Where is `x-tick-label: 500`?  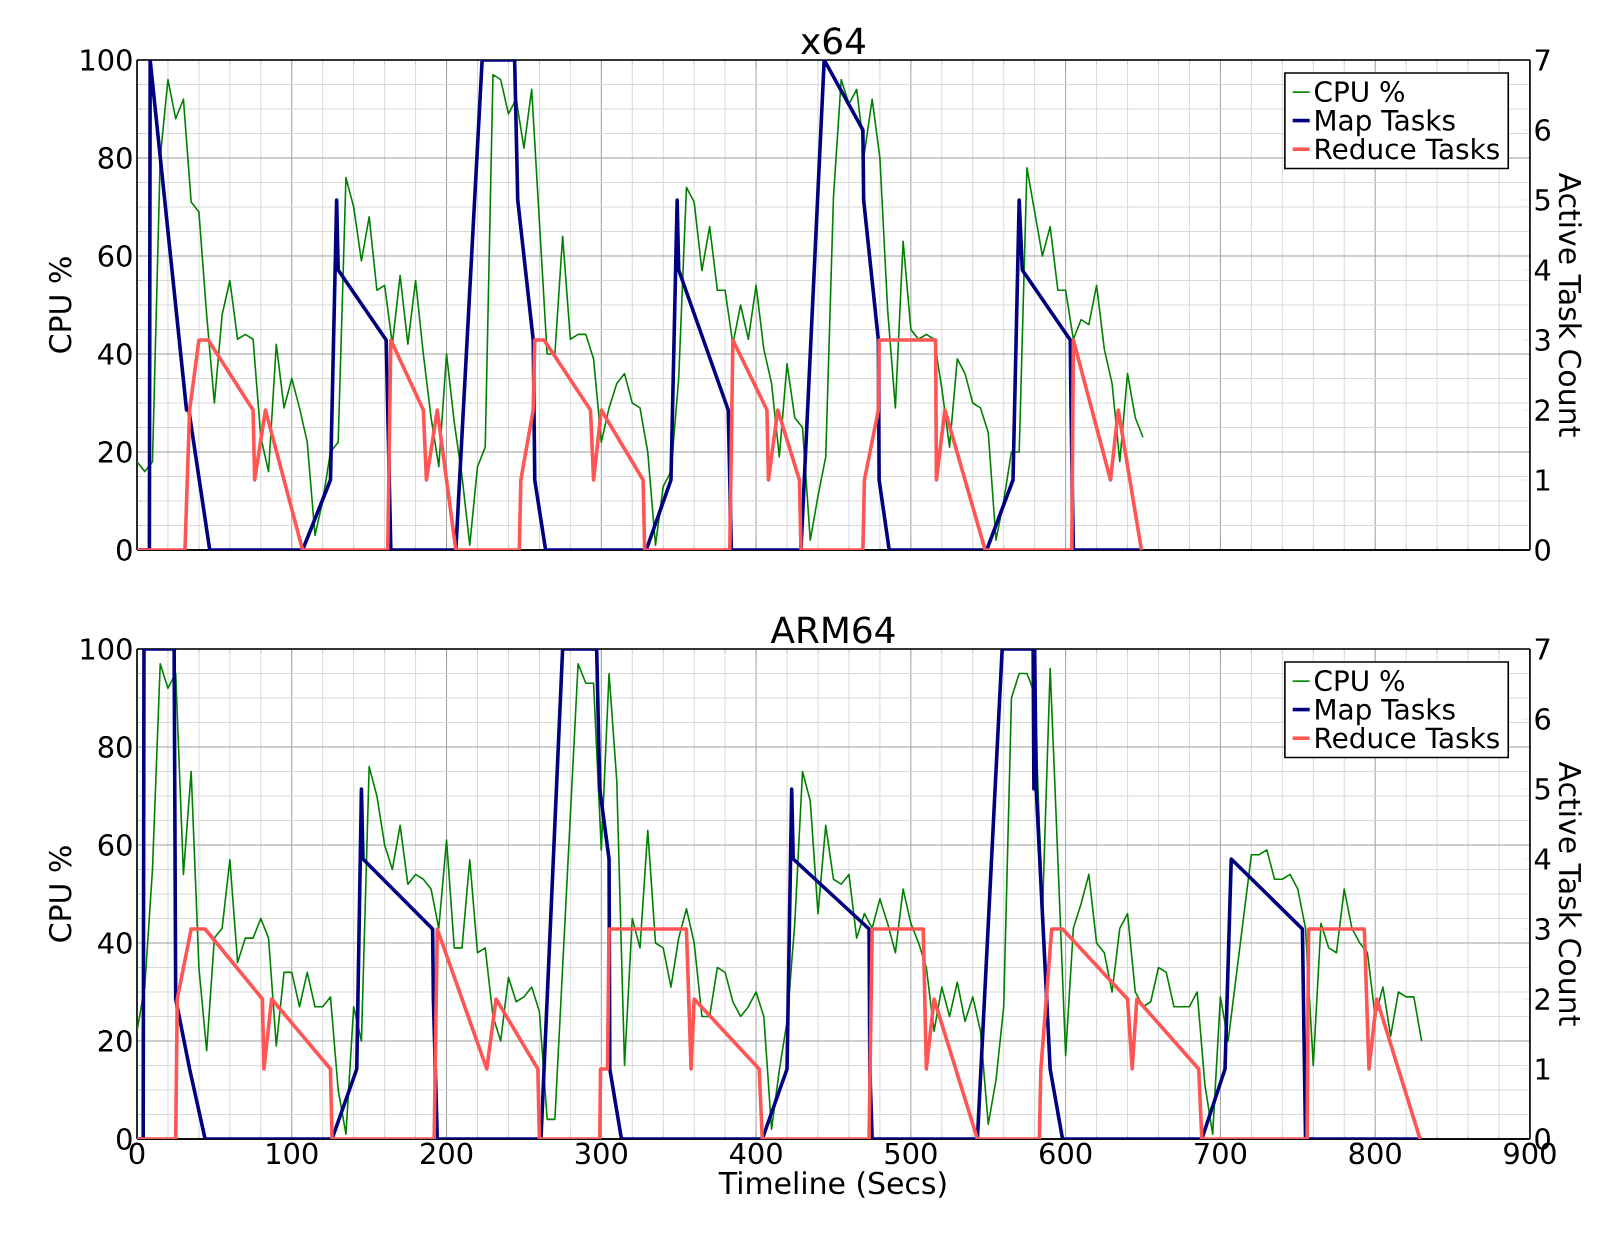 x-tick-label: 500 is located at coordinates (911, 1153).